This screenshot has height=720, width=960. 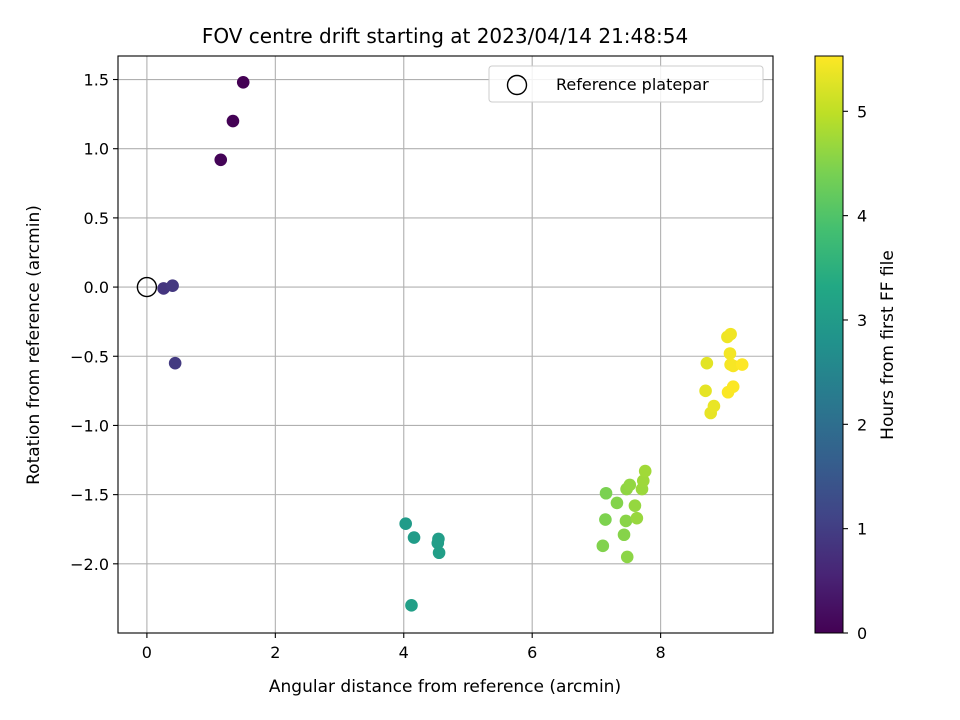 What do you see at coordinates (855, 372) in the screenshot?
I see `colorbar-ticks: 0 1 2 3 4 5` at bounding box center [855, 372].